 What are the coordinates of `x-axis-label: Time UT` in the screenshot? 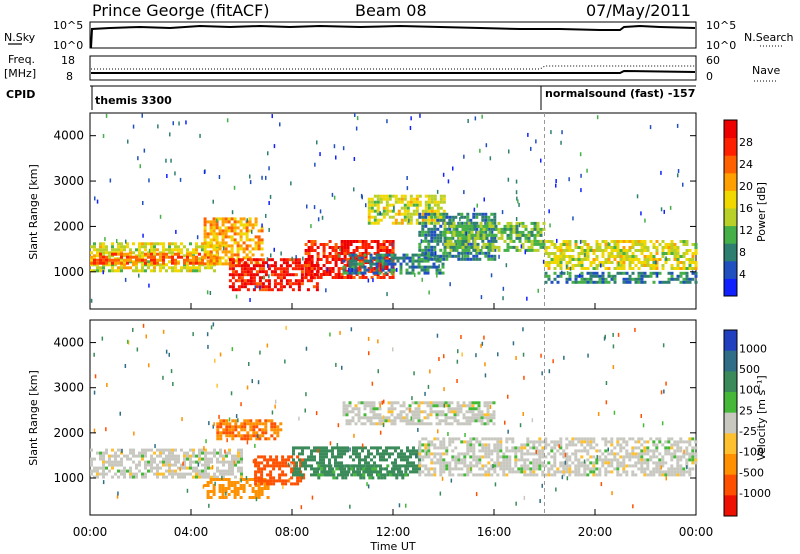 It's located at (392, 546).